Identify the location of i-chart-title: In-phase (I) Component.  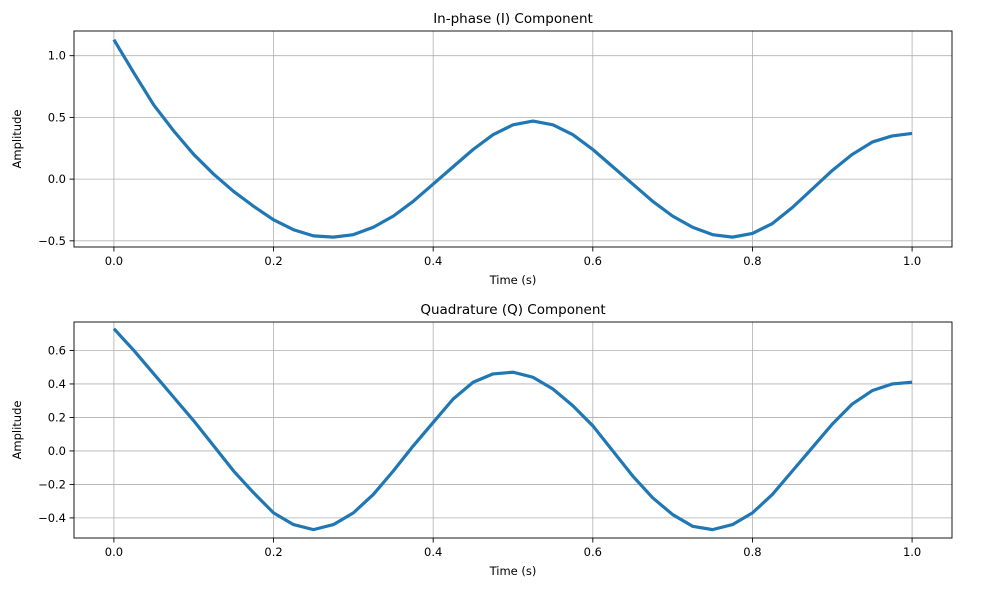
(513, 19).